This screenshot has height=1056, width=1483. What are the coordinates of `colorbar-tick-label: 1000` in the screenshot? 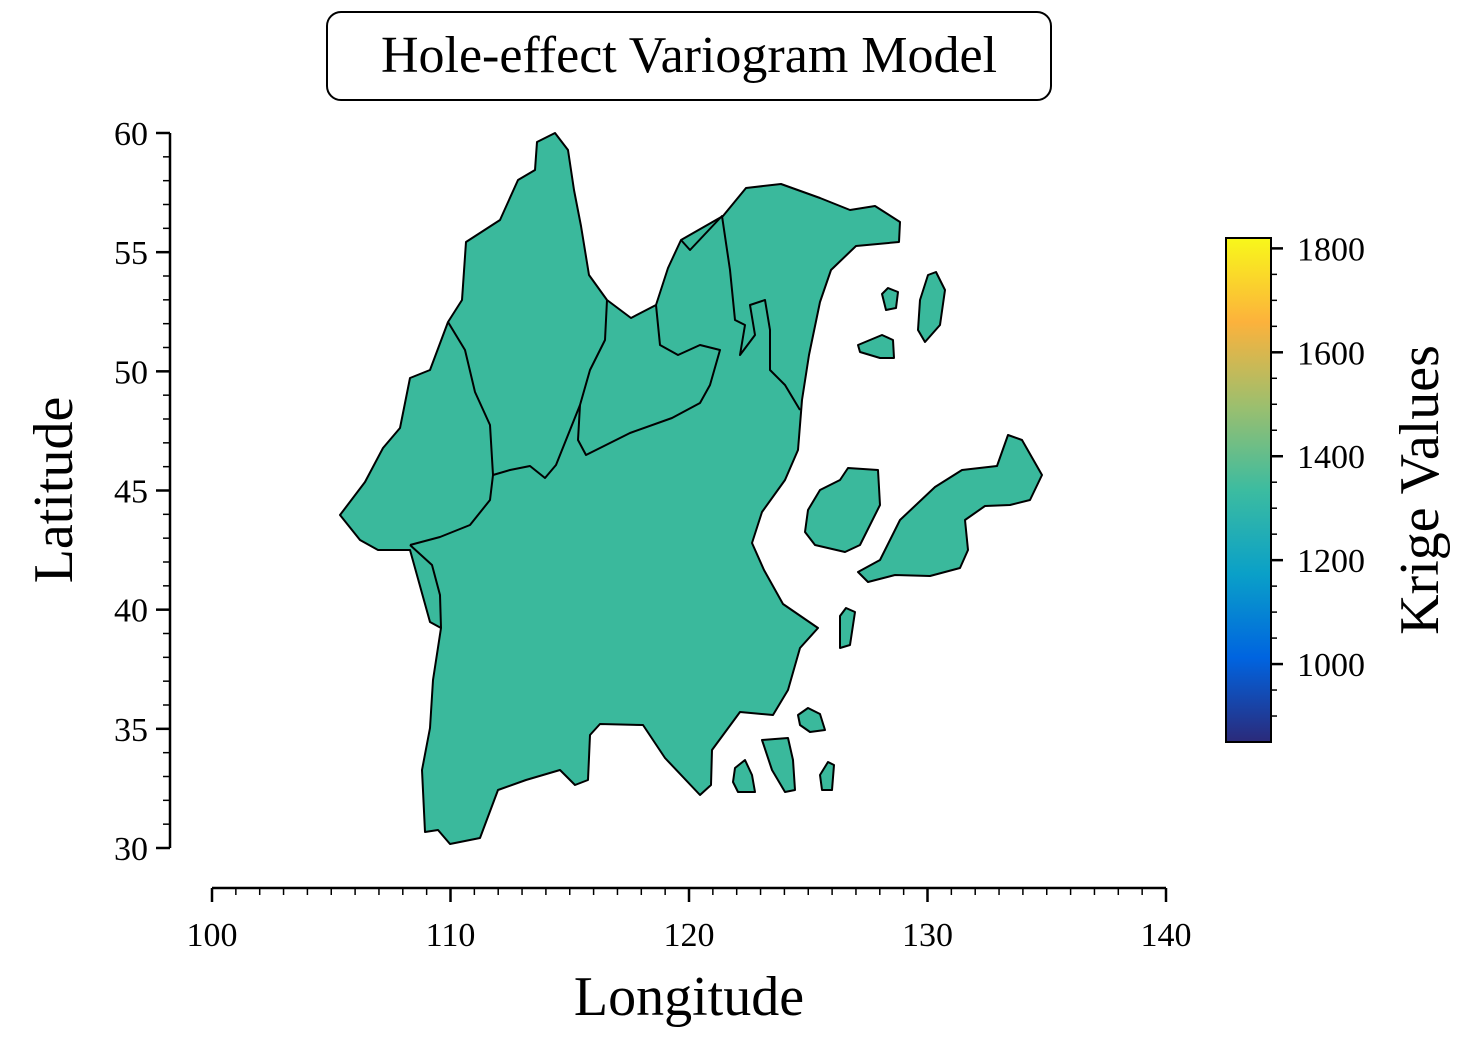 It's located at (1331, 665).